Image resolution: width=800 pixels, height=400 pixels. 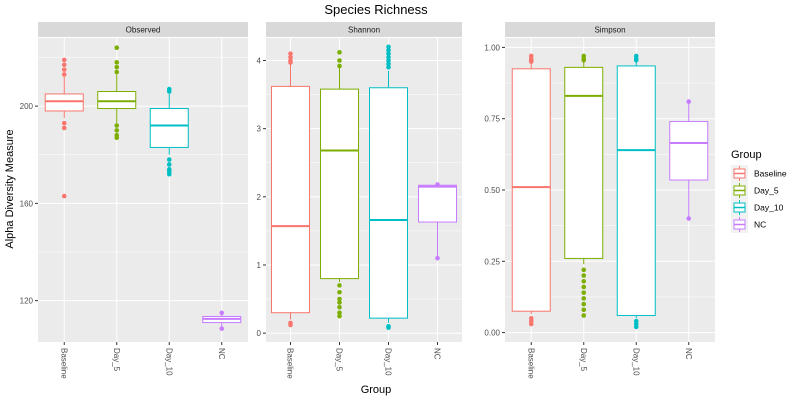 I want to click on strip-label: Simpson, so click(x=609, y=30).